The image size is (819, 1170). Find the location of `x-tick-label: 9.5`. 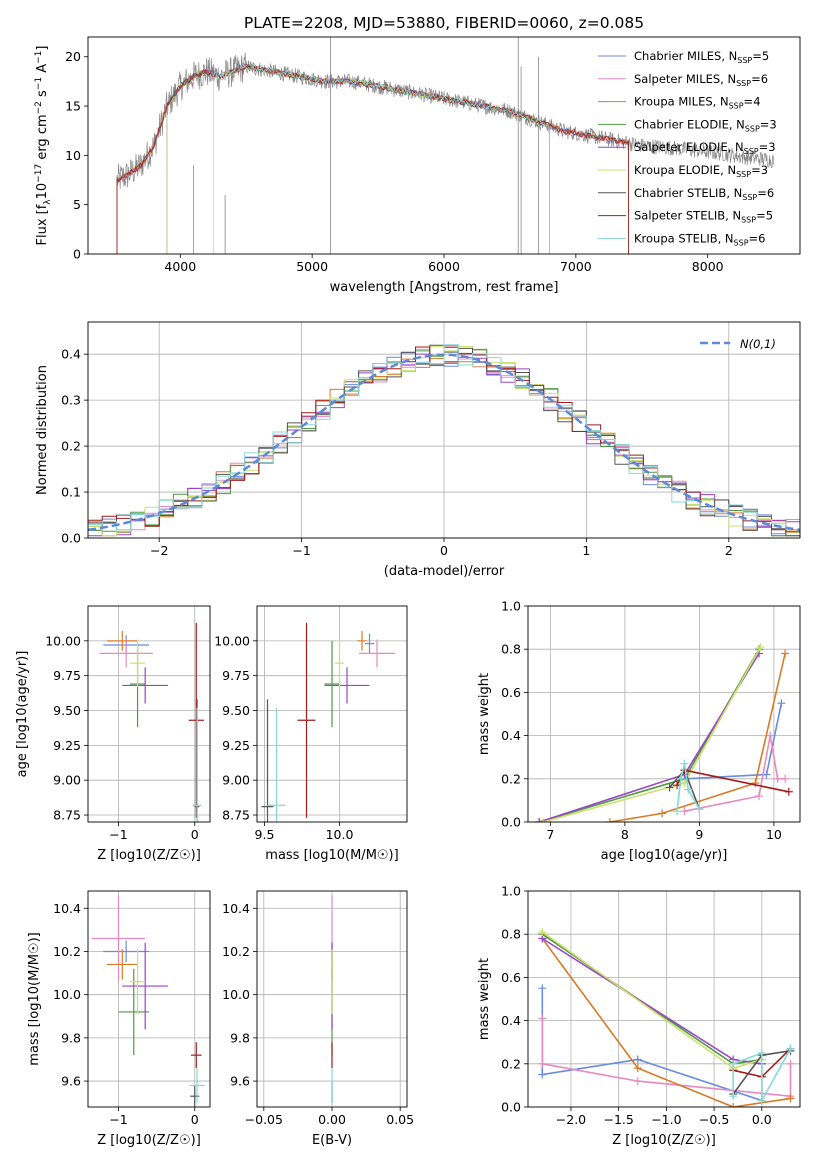

x-tick-label: 9.5 is located at coordinates (265, 834).